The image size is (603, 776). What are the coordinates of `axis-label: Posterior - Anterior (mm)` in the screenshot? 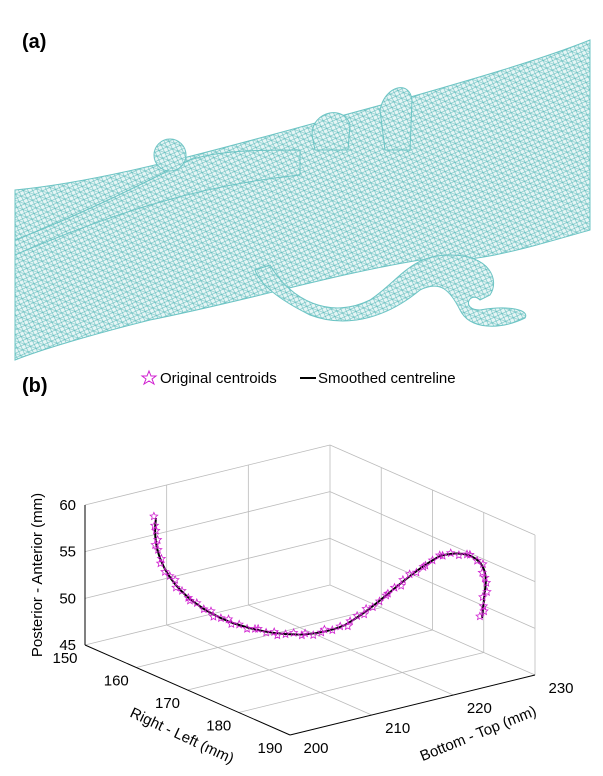 It's located at (37, 575).